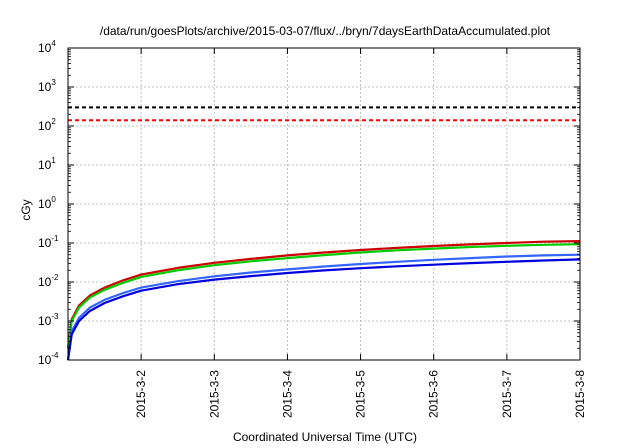 The width and height of the screenshot is (640, 448). I want to click on y-tick-label: 10⁻⁴, so click(48, 359).